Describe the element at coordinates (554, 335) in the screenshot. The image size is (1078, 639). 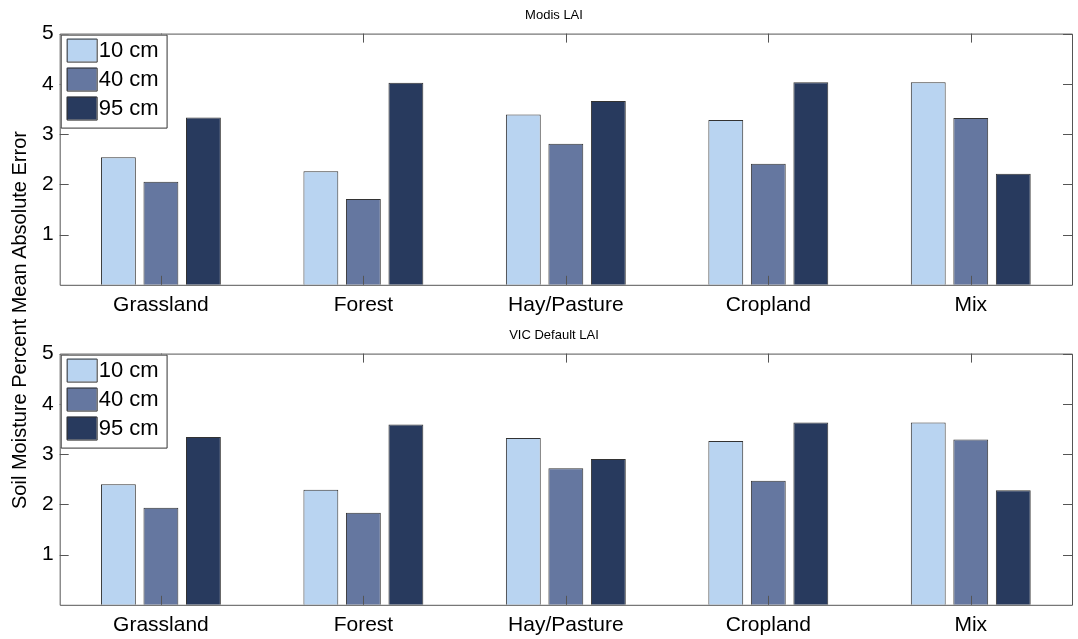
I see `chart-title: VIC Default LAI` at that location.